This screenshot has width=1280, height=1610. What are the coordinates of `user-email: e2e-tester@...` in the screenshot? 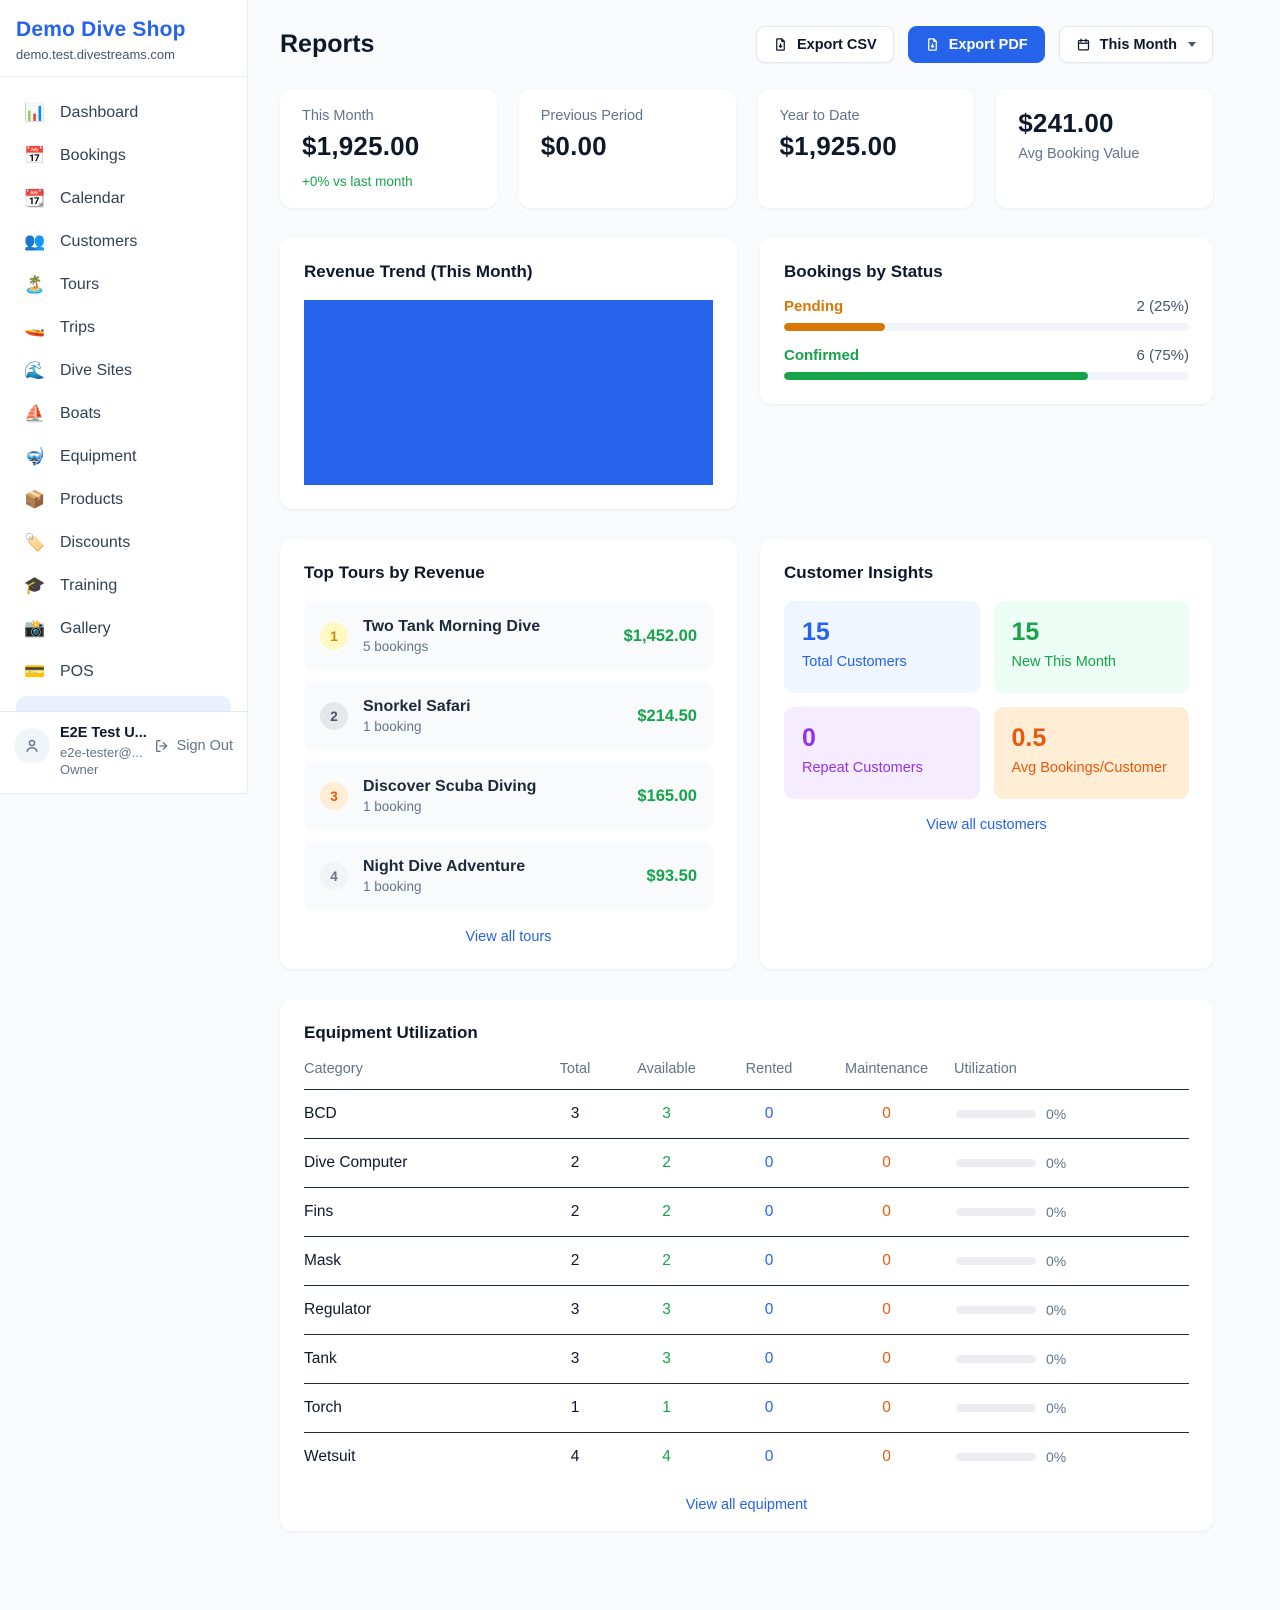 It's located at (101, 752).